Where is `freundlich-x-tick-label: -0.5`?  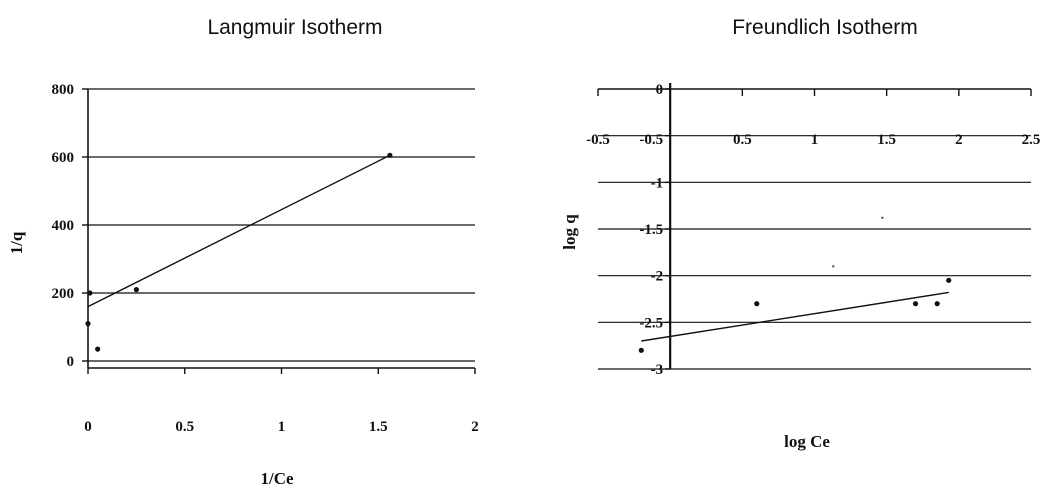
freundlich-x-tick-label: -0.5 is located at coordinates (598, 140).